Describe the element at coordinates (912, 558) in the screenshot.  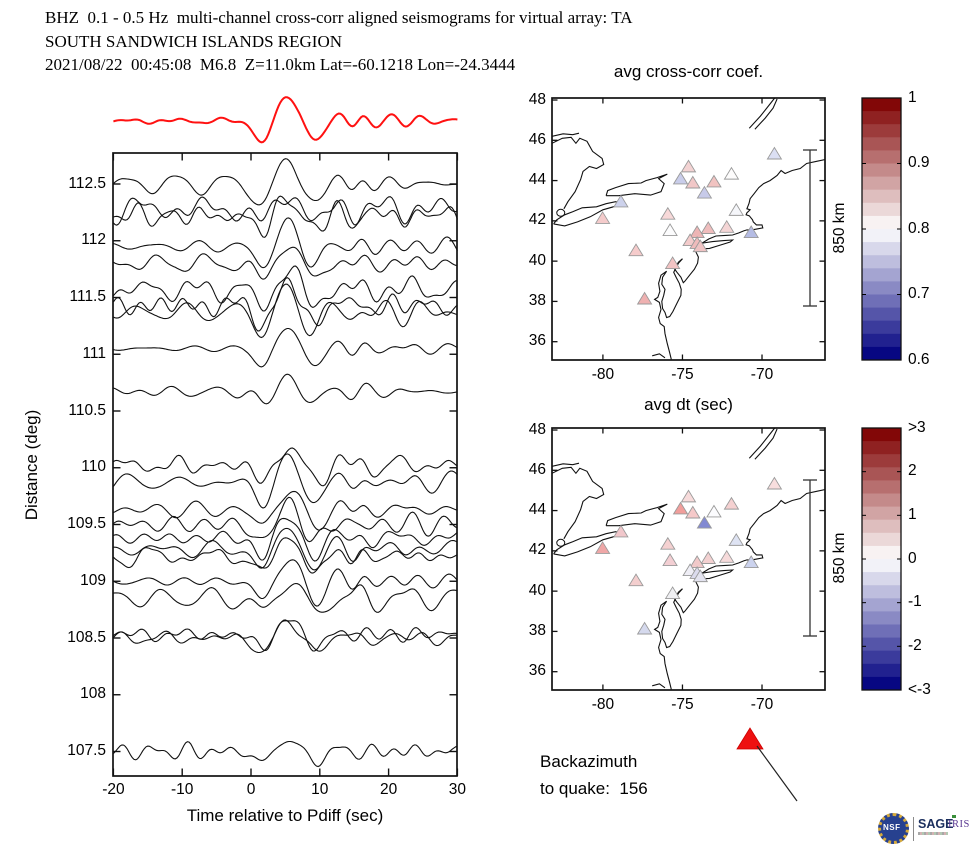
I see `colorbar-tick-label: 0` at that location.